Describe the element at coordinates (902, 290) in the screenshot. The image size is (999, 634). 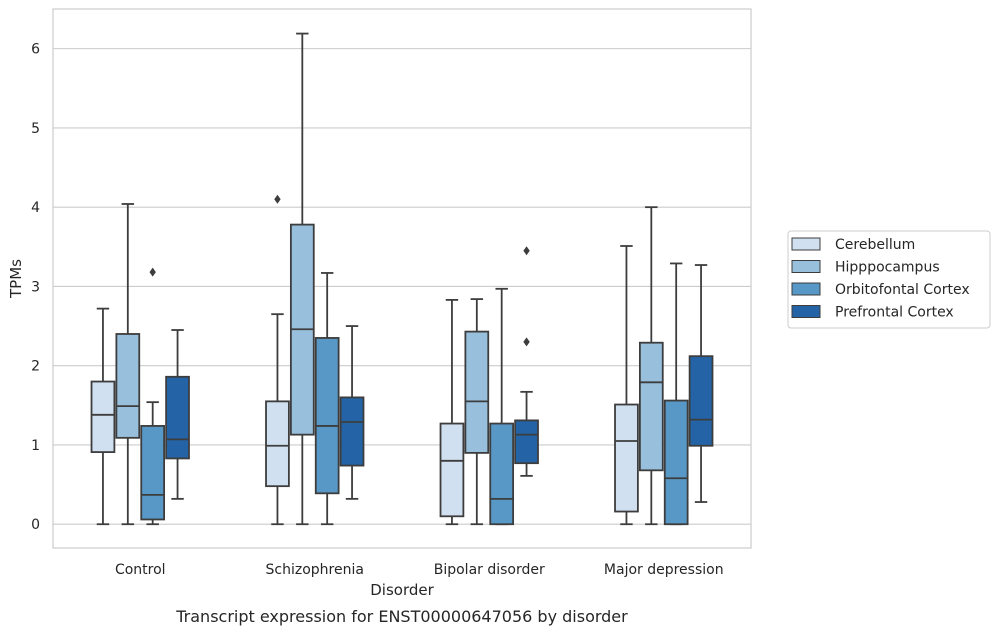
I see `legend-entry: Orbitofontal Cortex` at that location.